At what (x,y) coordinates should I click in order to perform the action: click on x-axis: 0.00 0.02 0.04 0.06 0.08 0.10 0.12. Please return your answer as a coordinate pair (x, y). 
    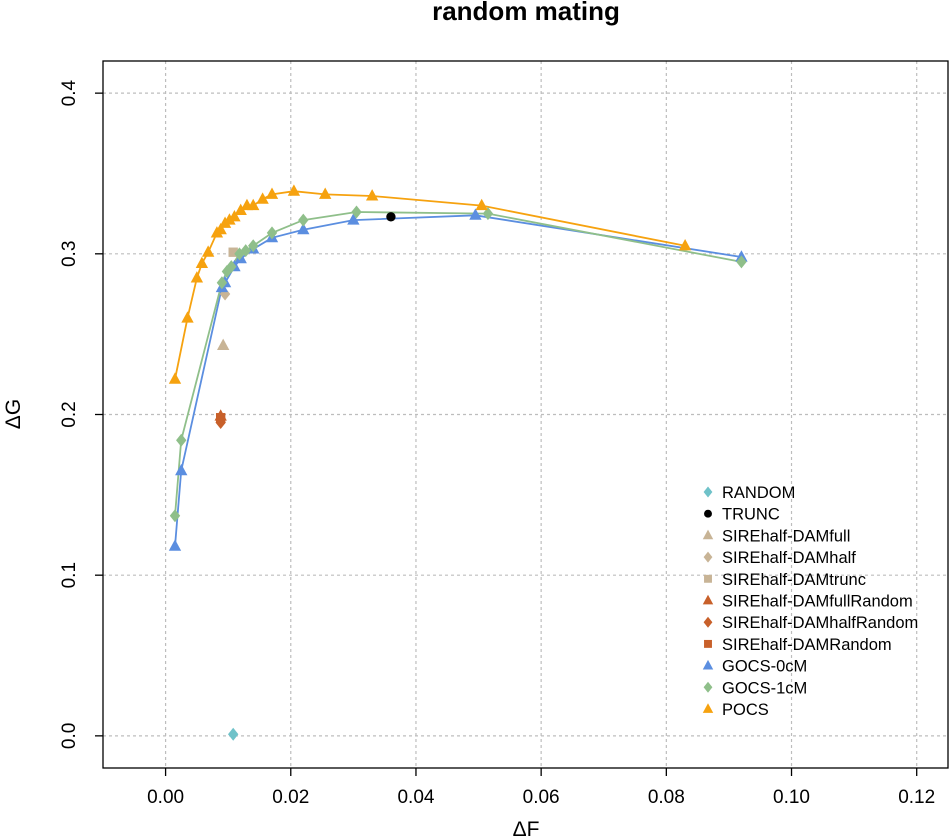
    Looking at the image, I should click on (541, 788).